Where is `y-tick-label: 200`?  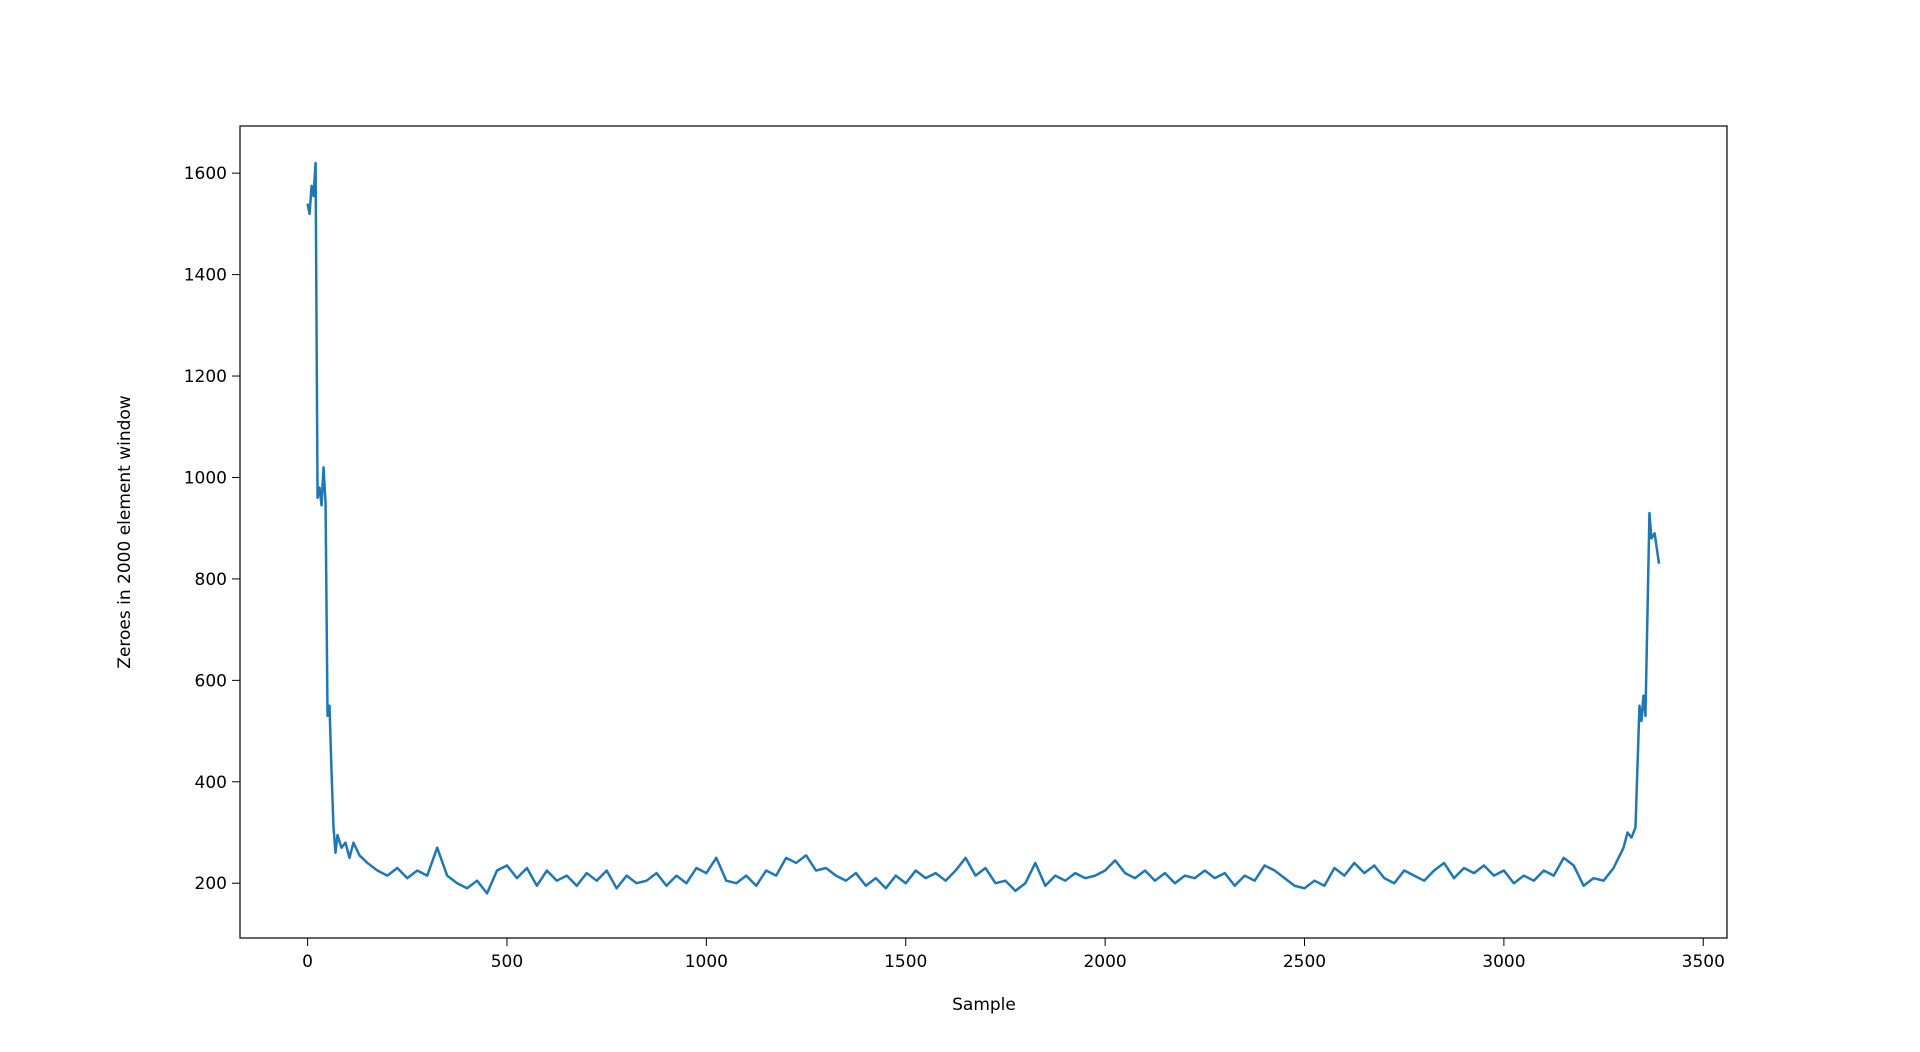 y-tick-label: 200 is located at coordinates (211, 884).